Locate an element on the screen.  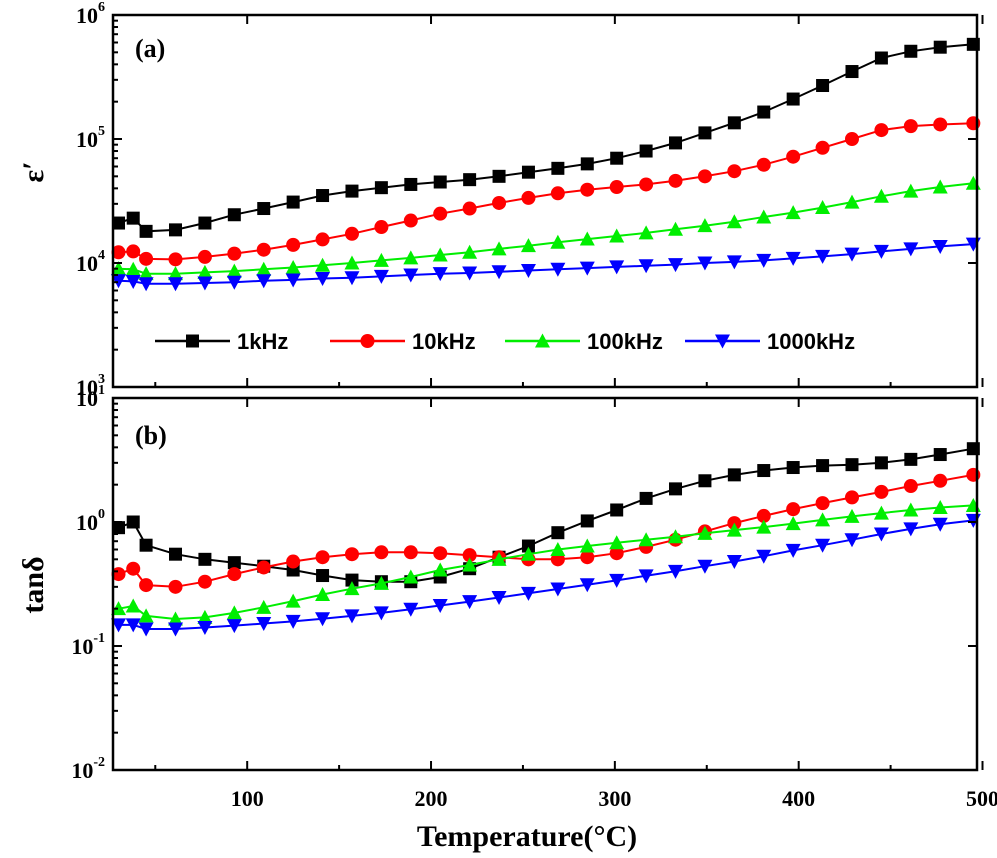
legend-label-10kHz: 10kHz is located at coordinates (444, 341).